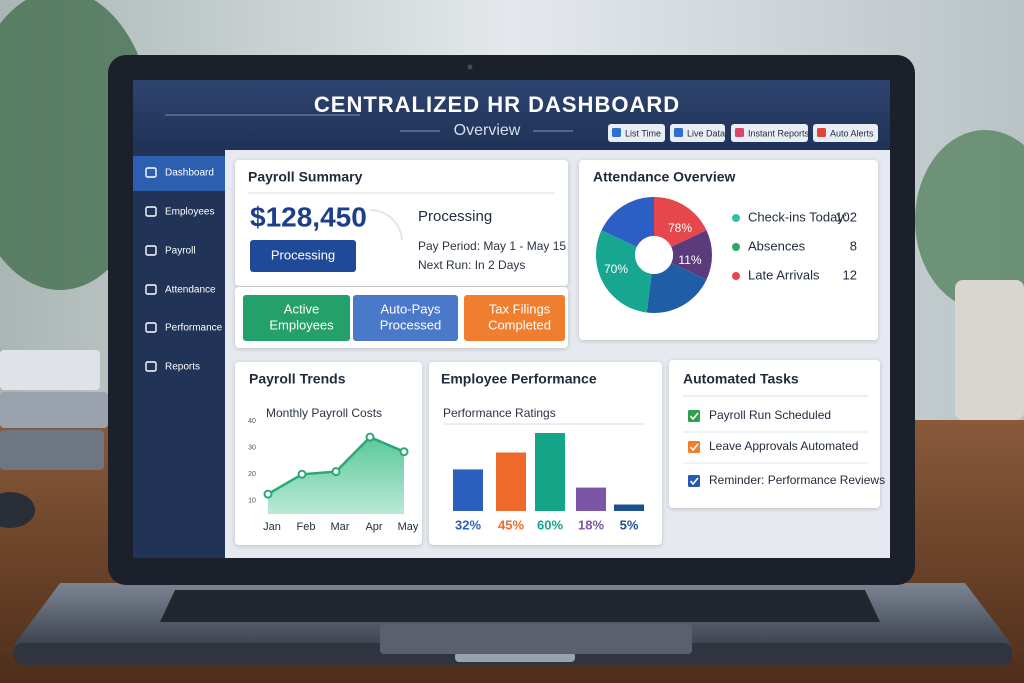 This screenshot has height=683, width=1024. I want to click on y-tick-label: 30, so click(252, 448).